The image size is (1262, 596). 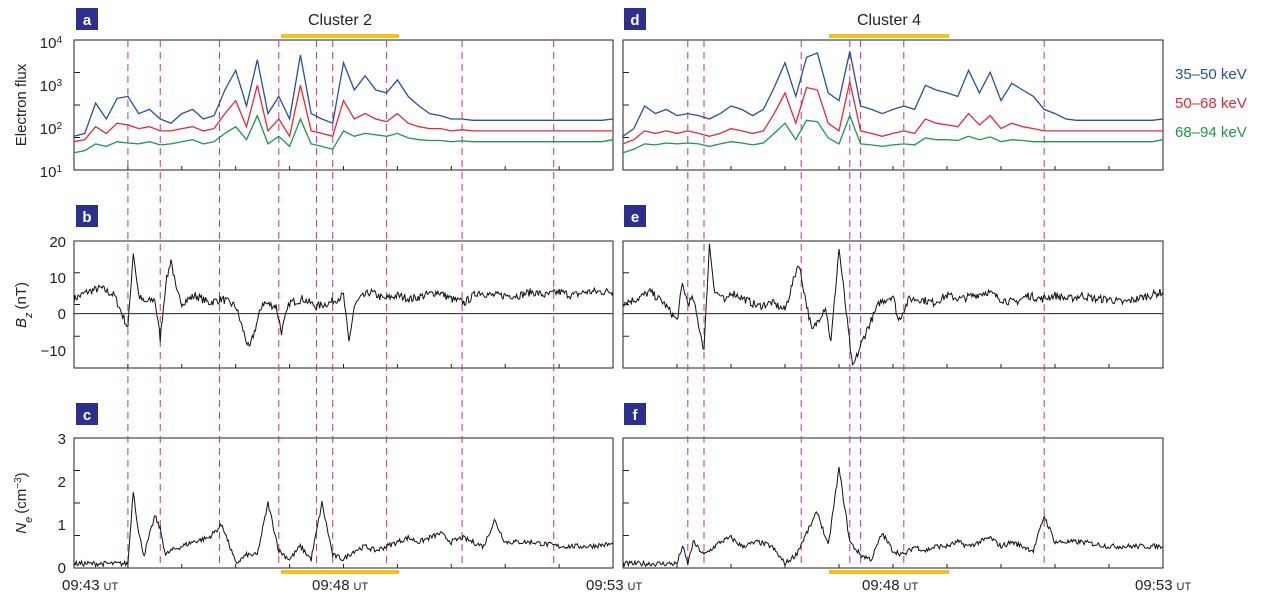 What do you see at coordinates (343, 300) in the screenshot?
I see `trace-b` at bounding box center [343, 300].